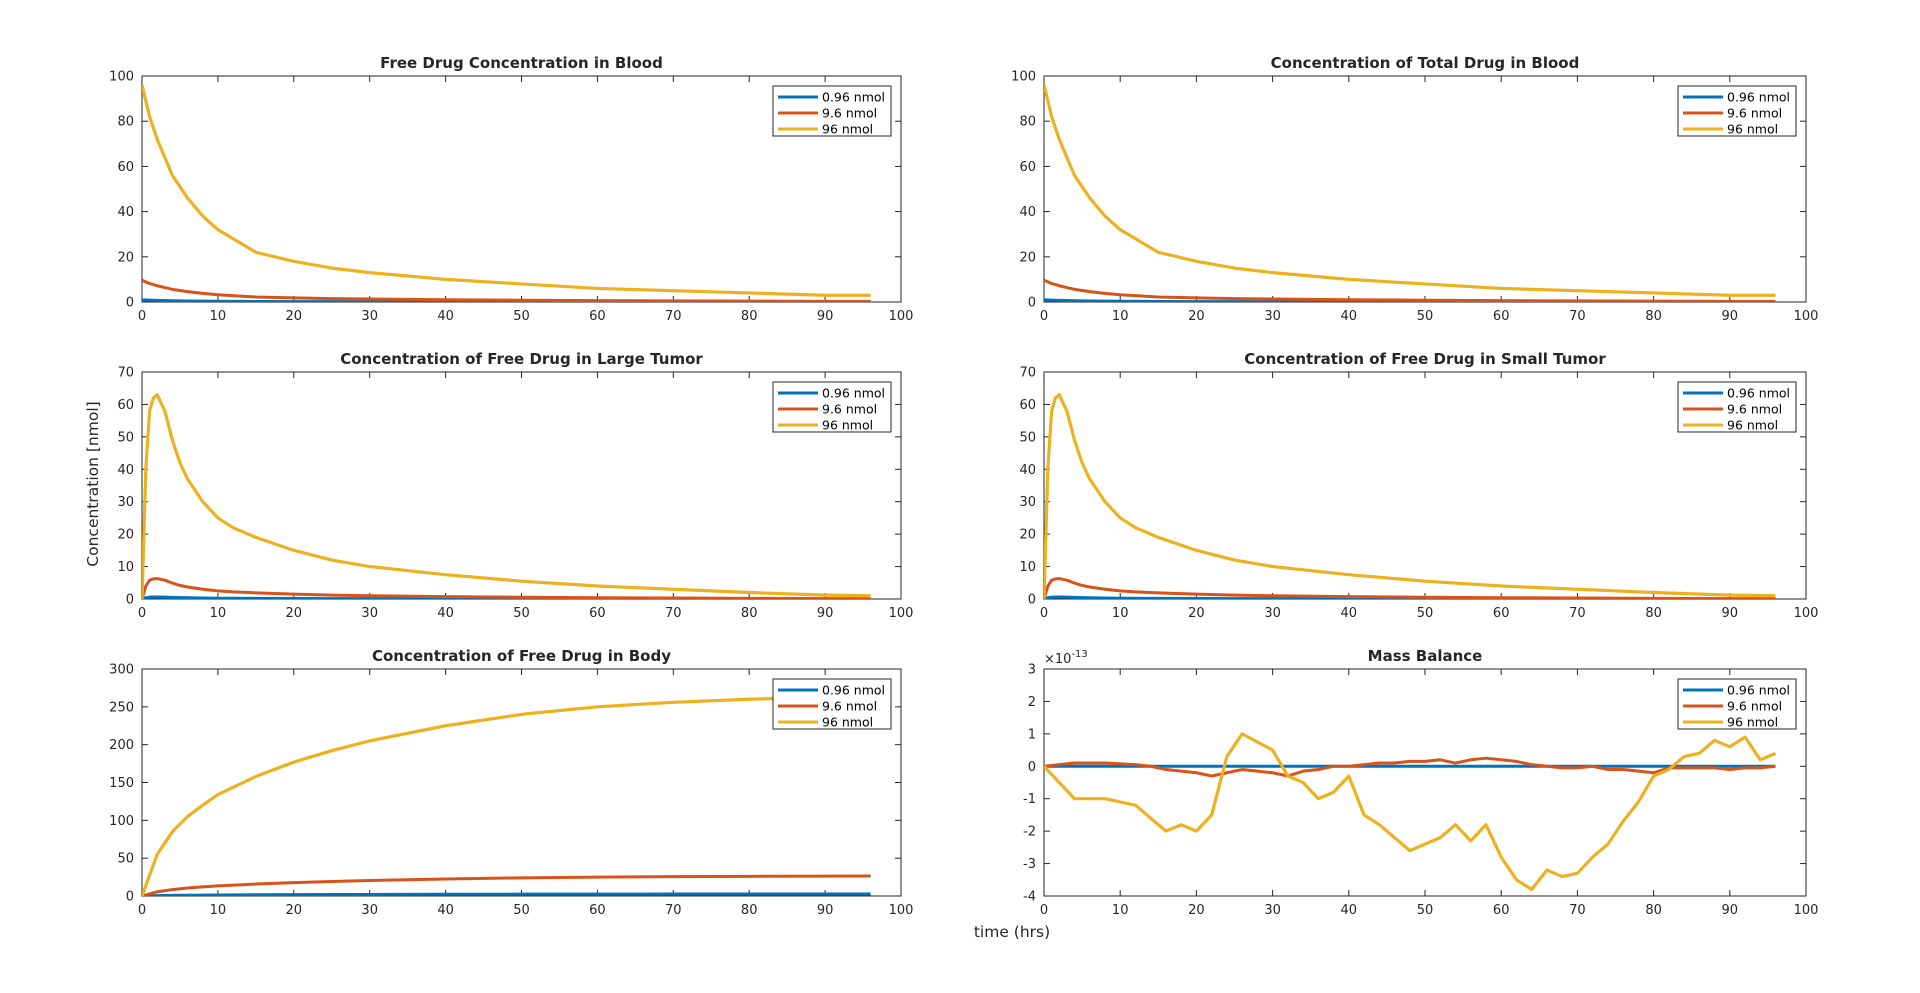  What do you see at coordinates (93, 483) in the screenshot?
I see `y-axis-label: Concentration [nmol]` at bounding box center [93, 483].